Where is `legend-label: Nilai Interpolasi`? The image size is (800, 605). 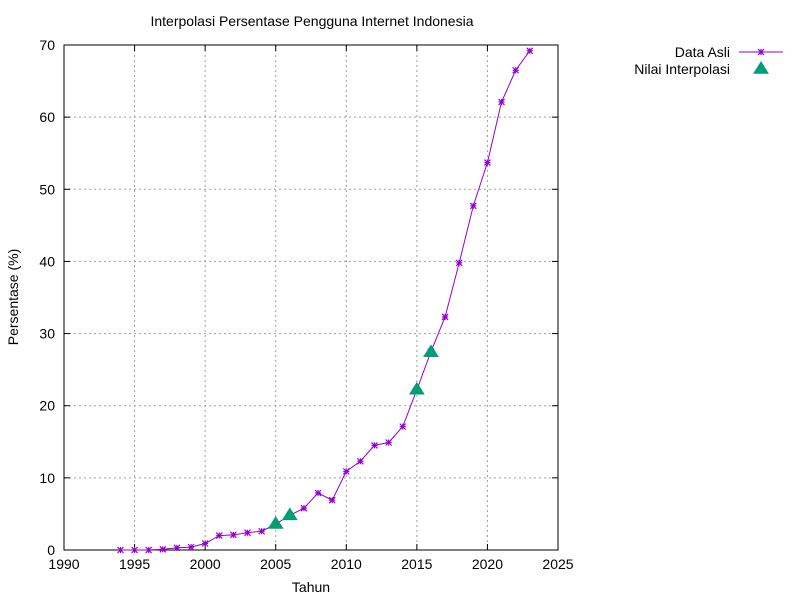 legend-label: Nilai Interpolasi is located at coordinates (682, 69).